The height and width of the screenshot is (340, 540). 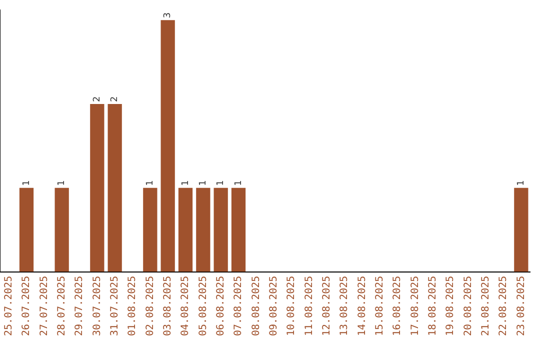 I want to click on x-tick-label: 14.08.2025, so click(x=362, y=306).